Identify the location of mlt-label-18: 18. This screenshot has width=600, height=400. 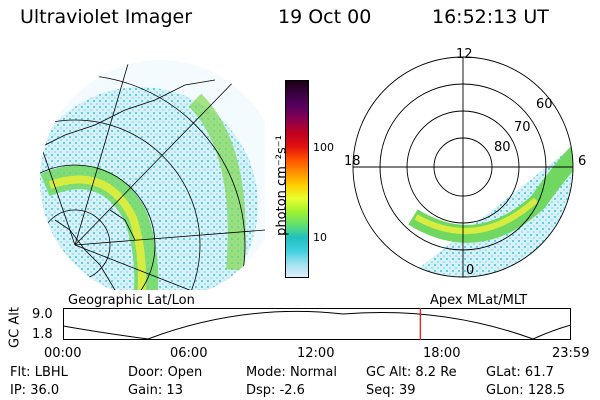
(352, 161).